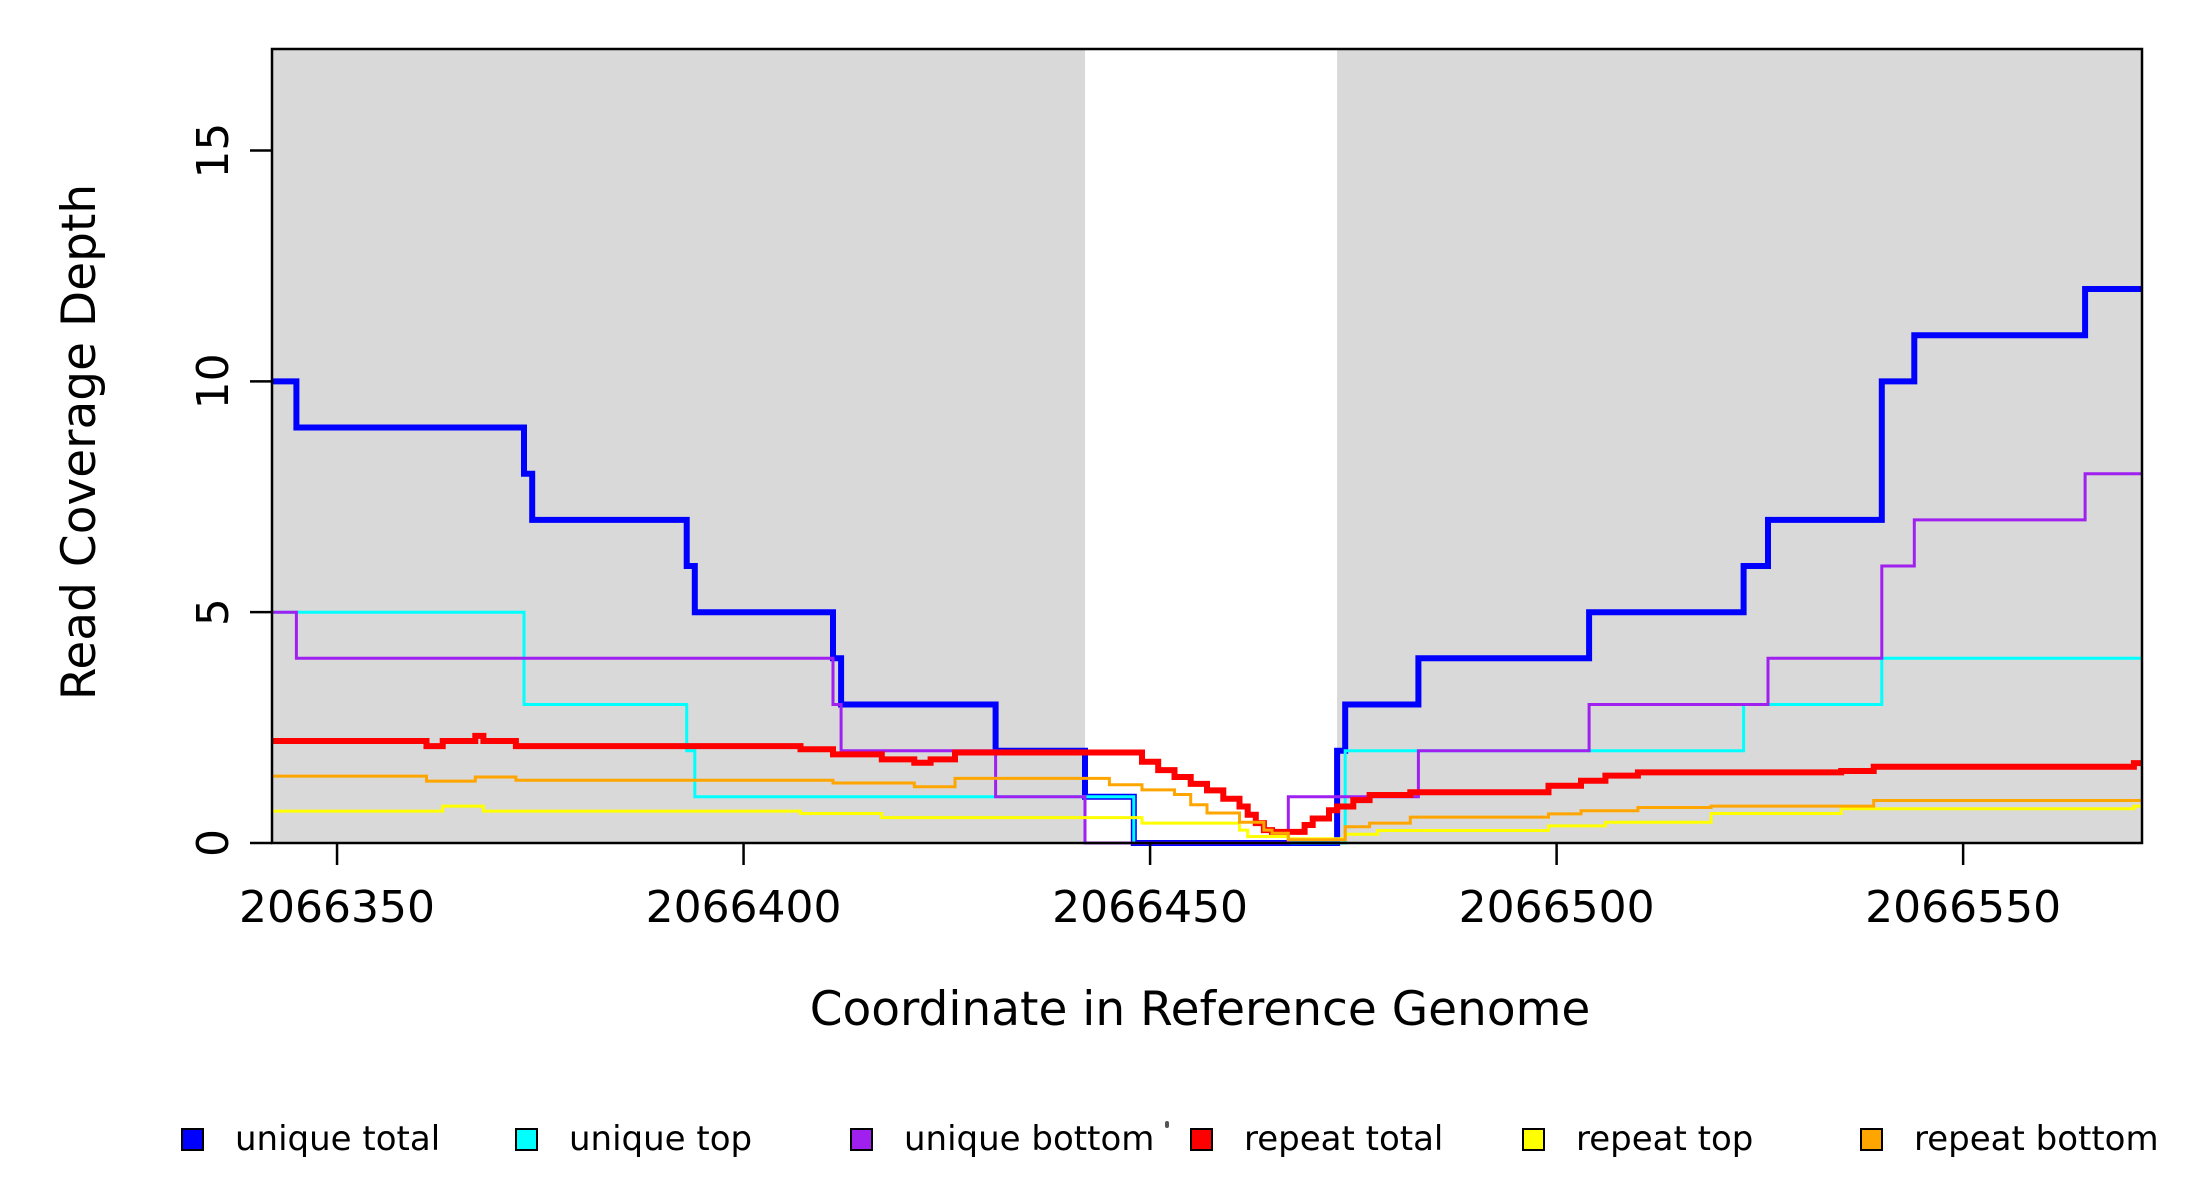 This screenshot has width=2200, height=1200. What do you see at coordinates (192, 1139) in the screenshot?
I see `legend-swatch-unique-total` at bounding box center [192, 1139].